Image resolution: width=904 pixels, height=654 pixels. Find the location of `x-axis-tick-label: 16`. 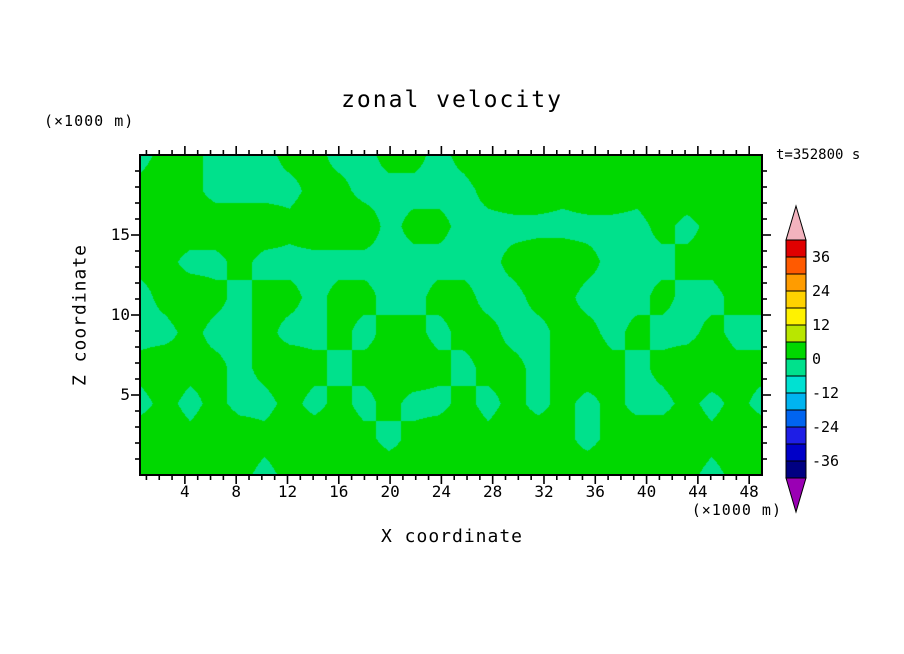

x-axis-tick-label: 16 is located at coordinates (339, 491).